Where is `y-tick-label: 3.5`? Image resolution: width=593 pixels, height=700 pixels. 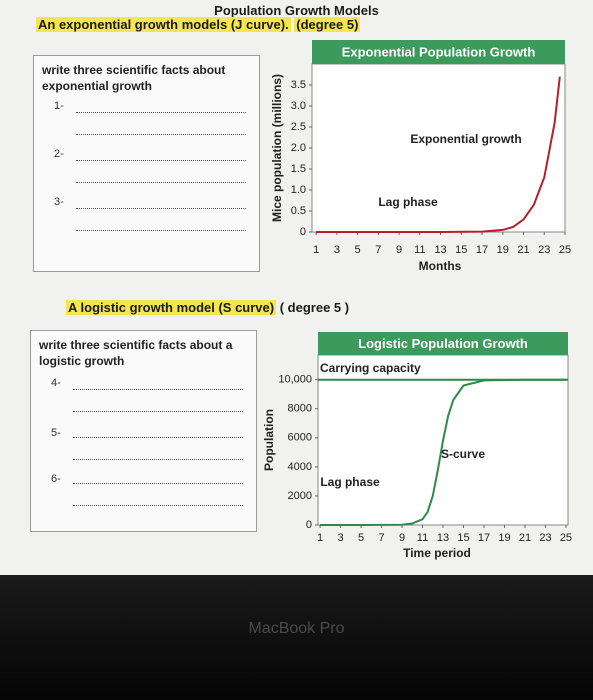 y-tick-label: 3.5 is located at coordinates (298, 85).